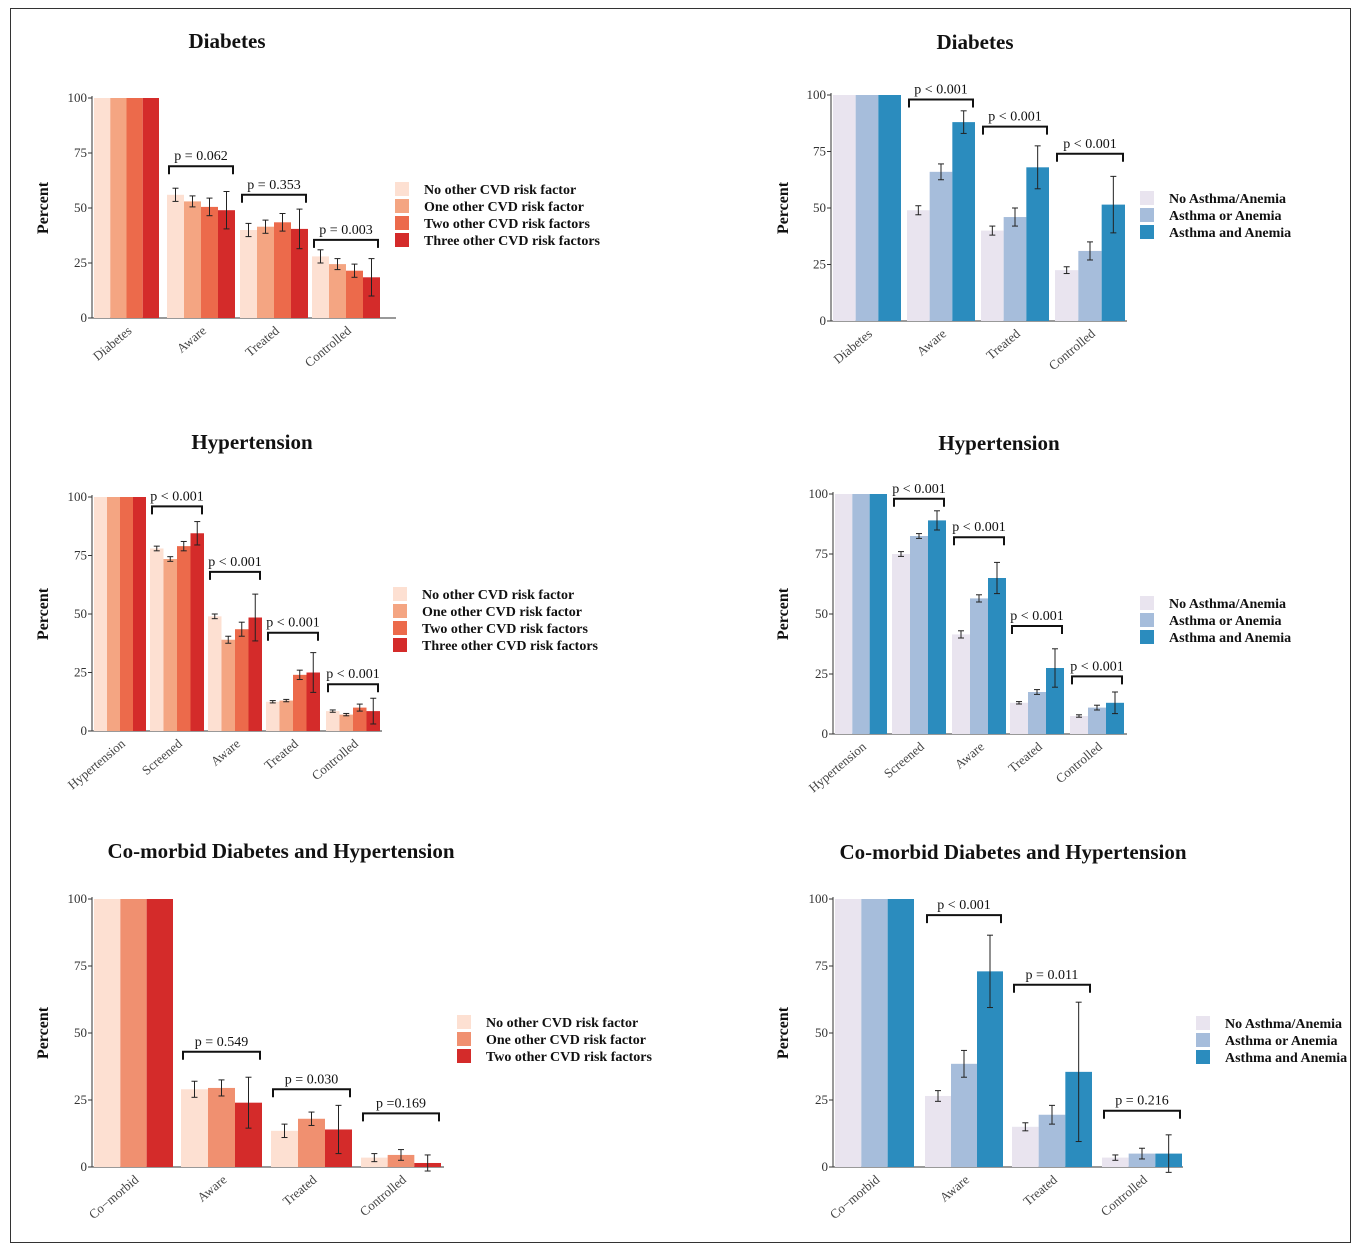 The image size is (1357, 1247). What do you see at coordinates (112, 343) in the screenshot?
I see `x-tick-label: Diabetes` at bounding box center [112, 343].